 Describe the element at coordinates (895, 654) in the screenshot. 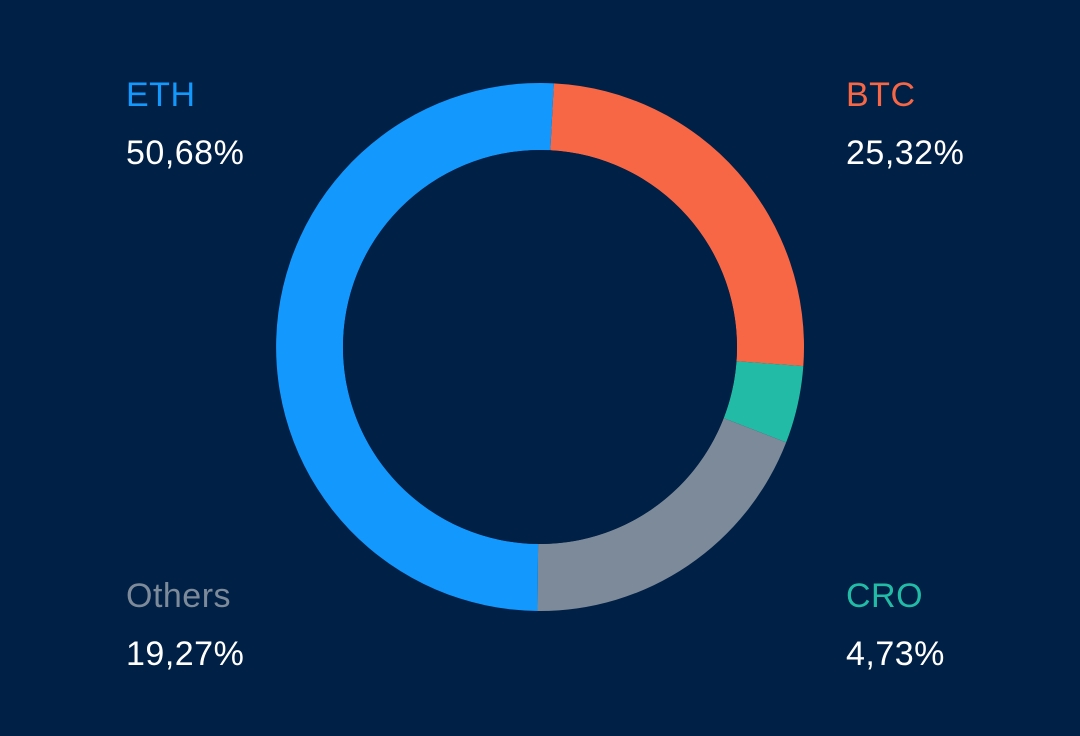

I see `legend-value-cro: 4,73%` at that location.